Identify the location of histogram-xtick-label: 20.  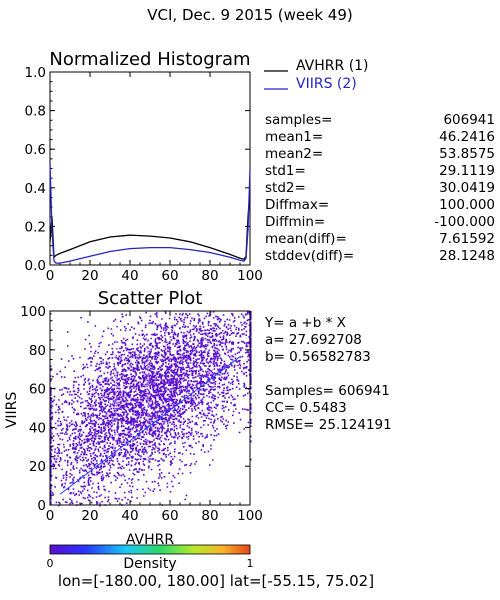
(89, 276).